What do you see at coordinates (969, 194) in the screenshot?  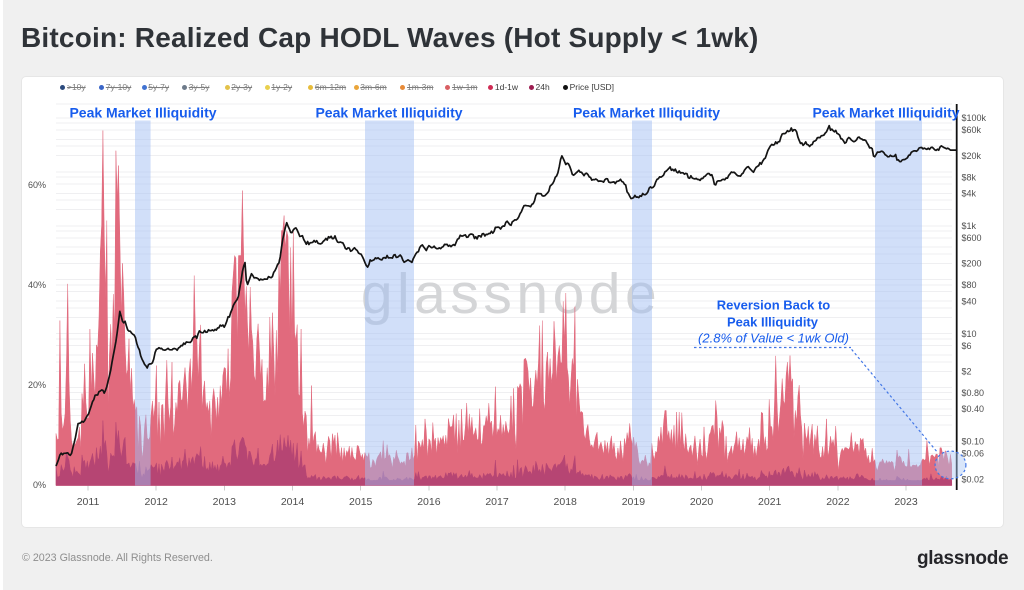 I see `svg-text: $4k` at bounding box center [969, 194].